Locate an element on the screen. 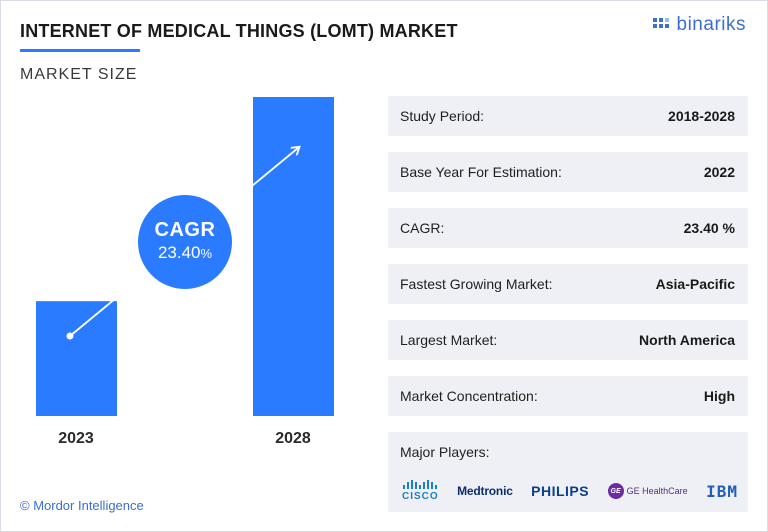 Image resolution: width=768 pixels, height=532 pixels. medtronic-logo: Medtronic is located at coordinates (485, 491).